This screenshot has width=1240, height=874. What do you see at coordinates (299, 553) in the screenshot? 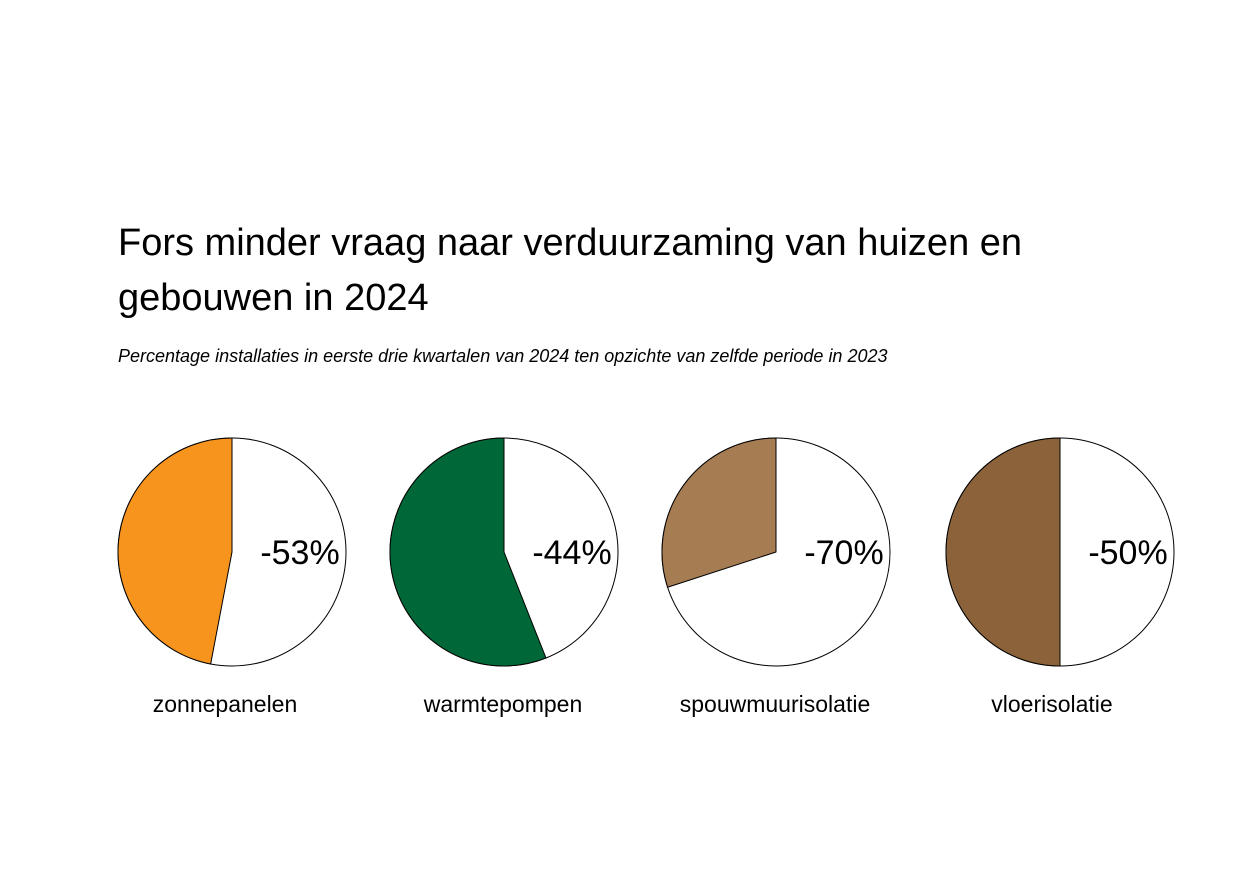
I see `pie-zonnepanelen-value-label: -53%` at bounding box center [299, 553].